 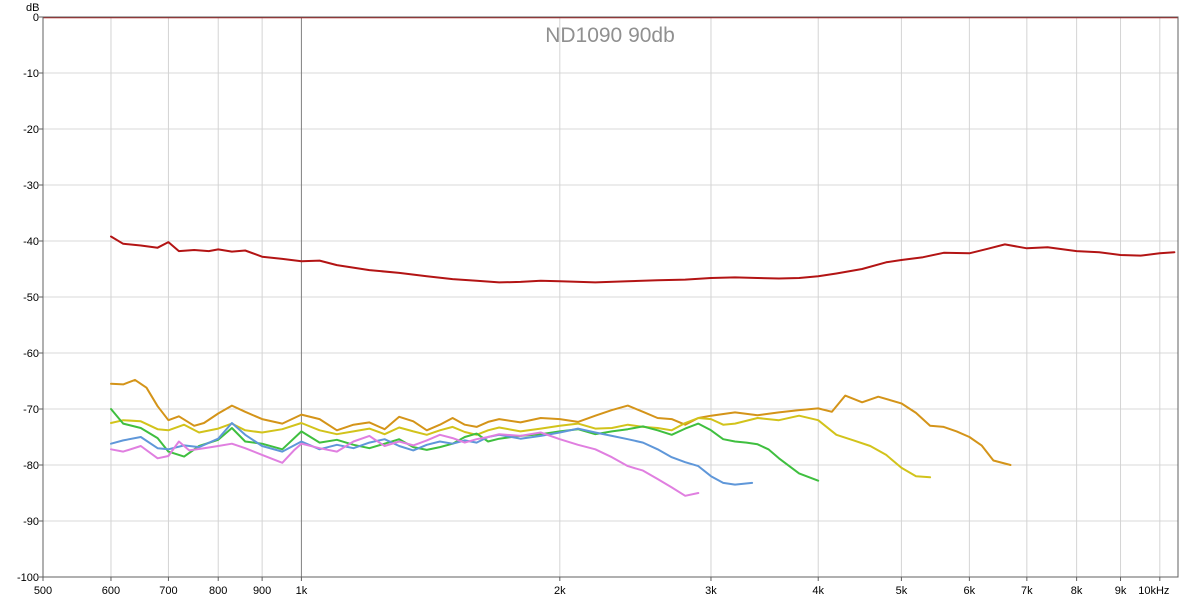 What do you see at coordinates (31, 522) in the screenshot?
I see `y-tick-label: -90` at bounding box center [31, 522].